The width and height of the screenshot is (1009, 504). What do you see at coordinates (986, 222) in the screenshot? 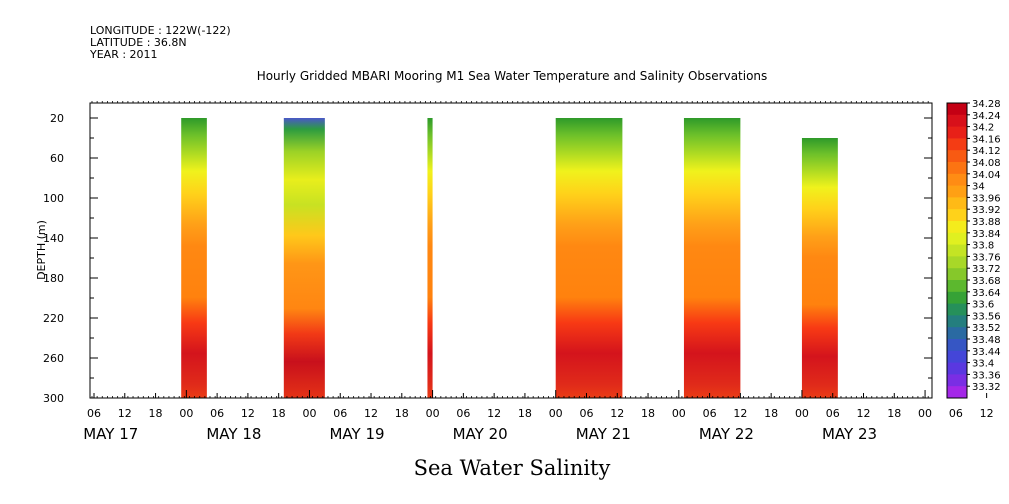
I see `colorbar-label: 33.88` at bounding box center [986, 222].